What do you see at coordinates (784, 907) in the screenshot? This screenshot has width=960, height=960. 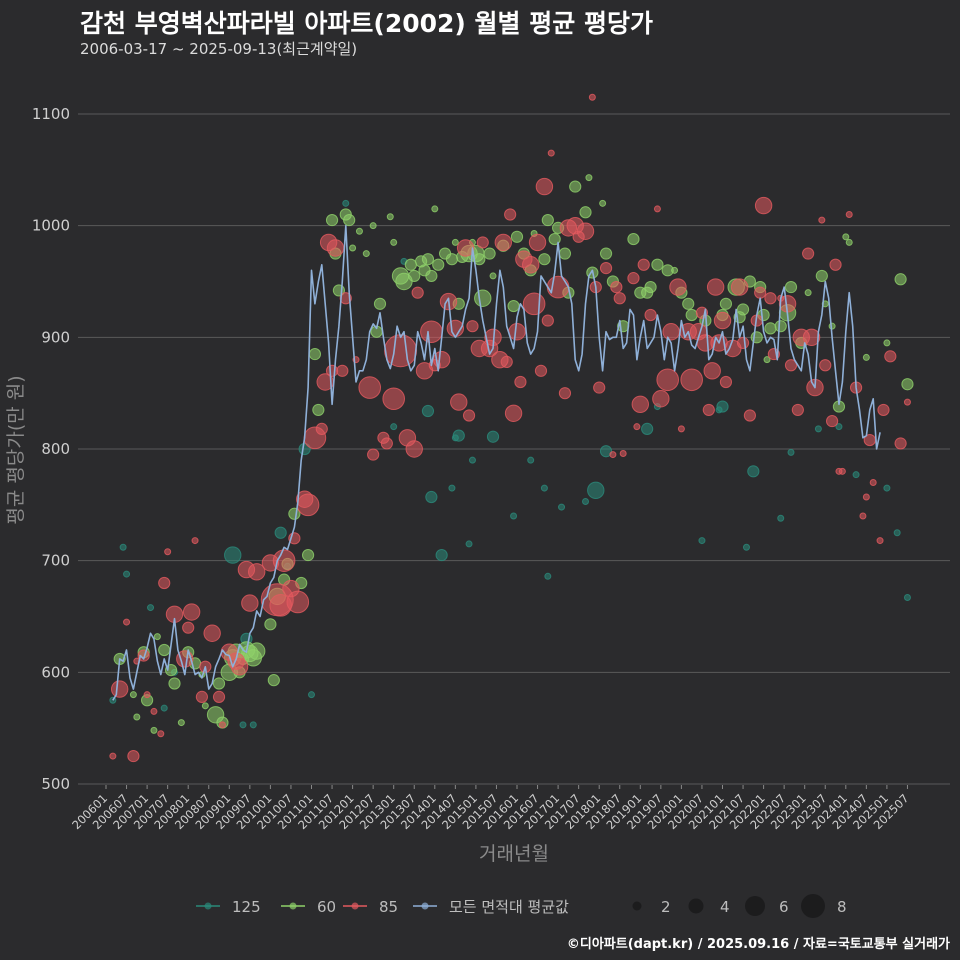 I see `legend-size-label: 6` at bounding box center [784, 907].